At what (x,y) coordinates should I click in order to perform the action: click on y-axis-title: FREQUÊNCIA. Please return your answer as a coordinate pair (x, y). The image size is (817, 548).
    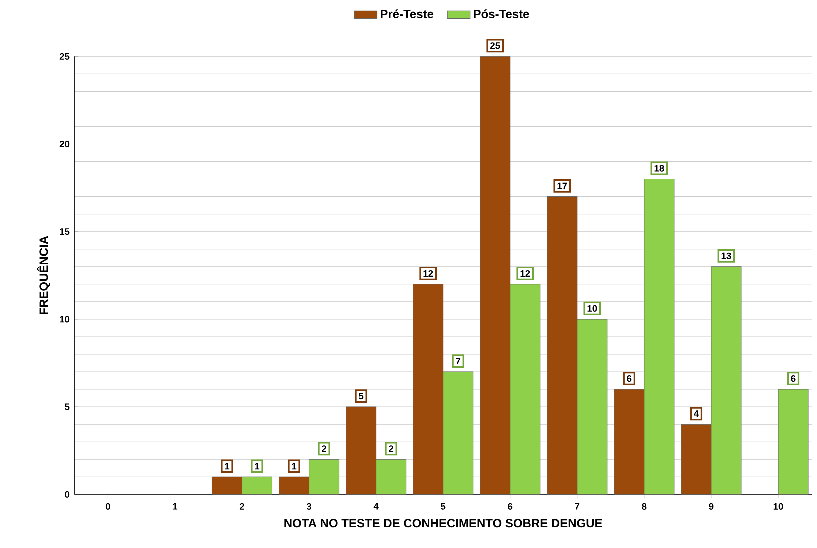
    Looking at the image, I should click on (43, 275).